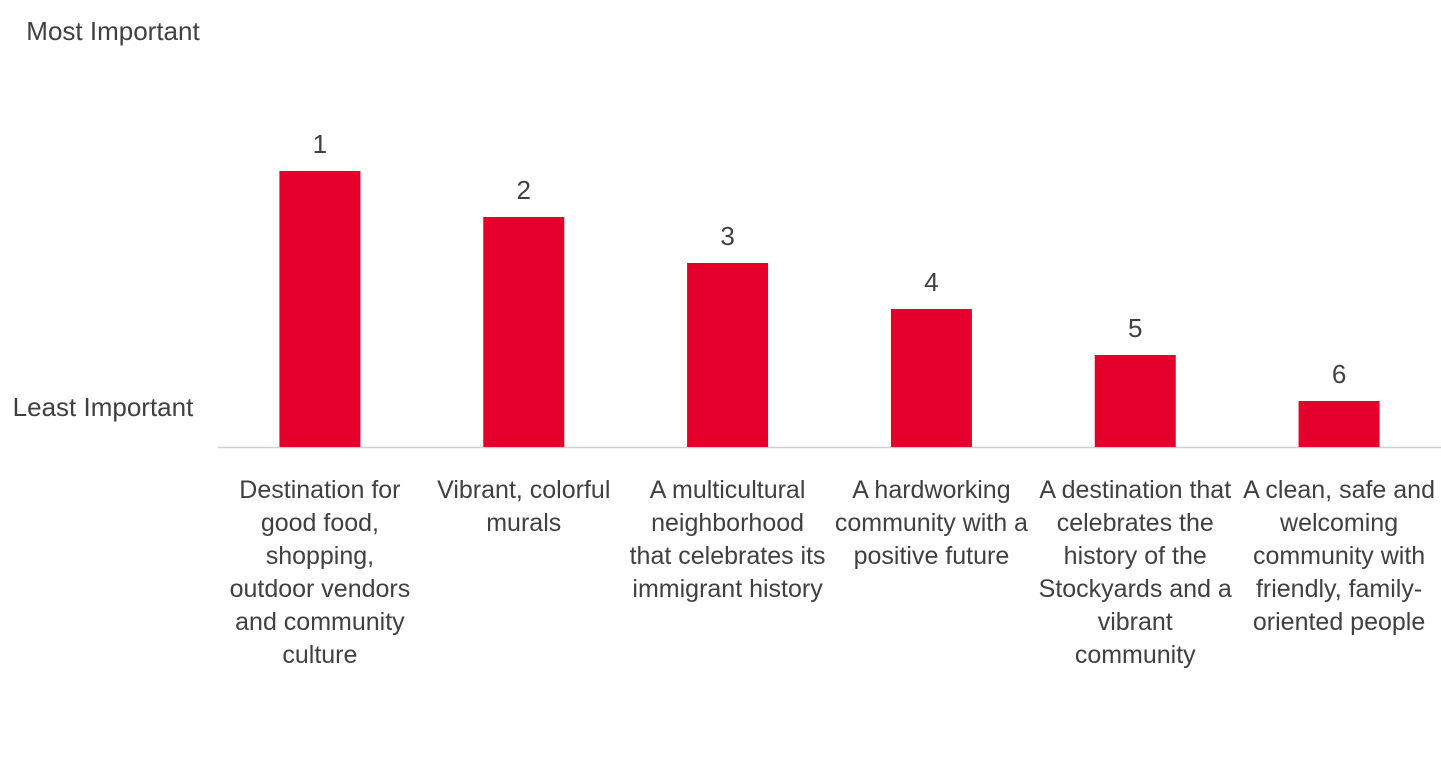 Image resolution: width=1441 pixels, height=777 pixels. I want to click on data-label: 3, so click(727, 236).